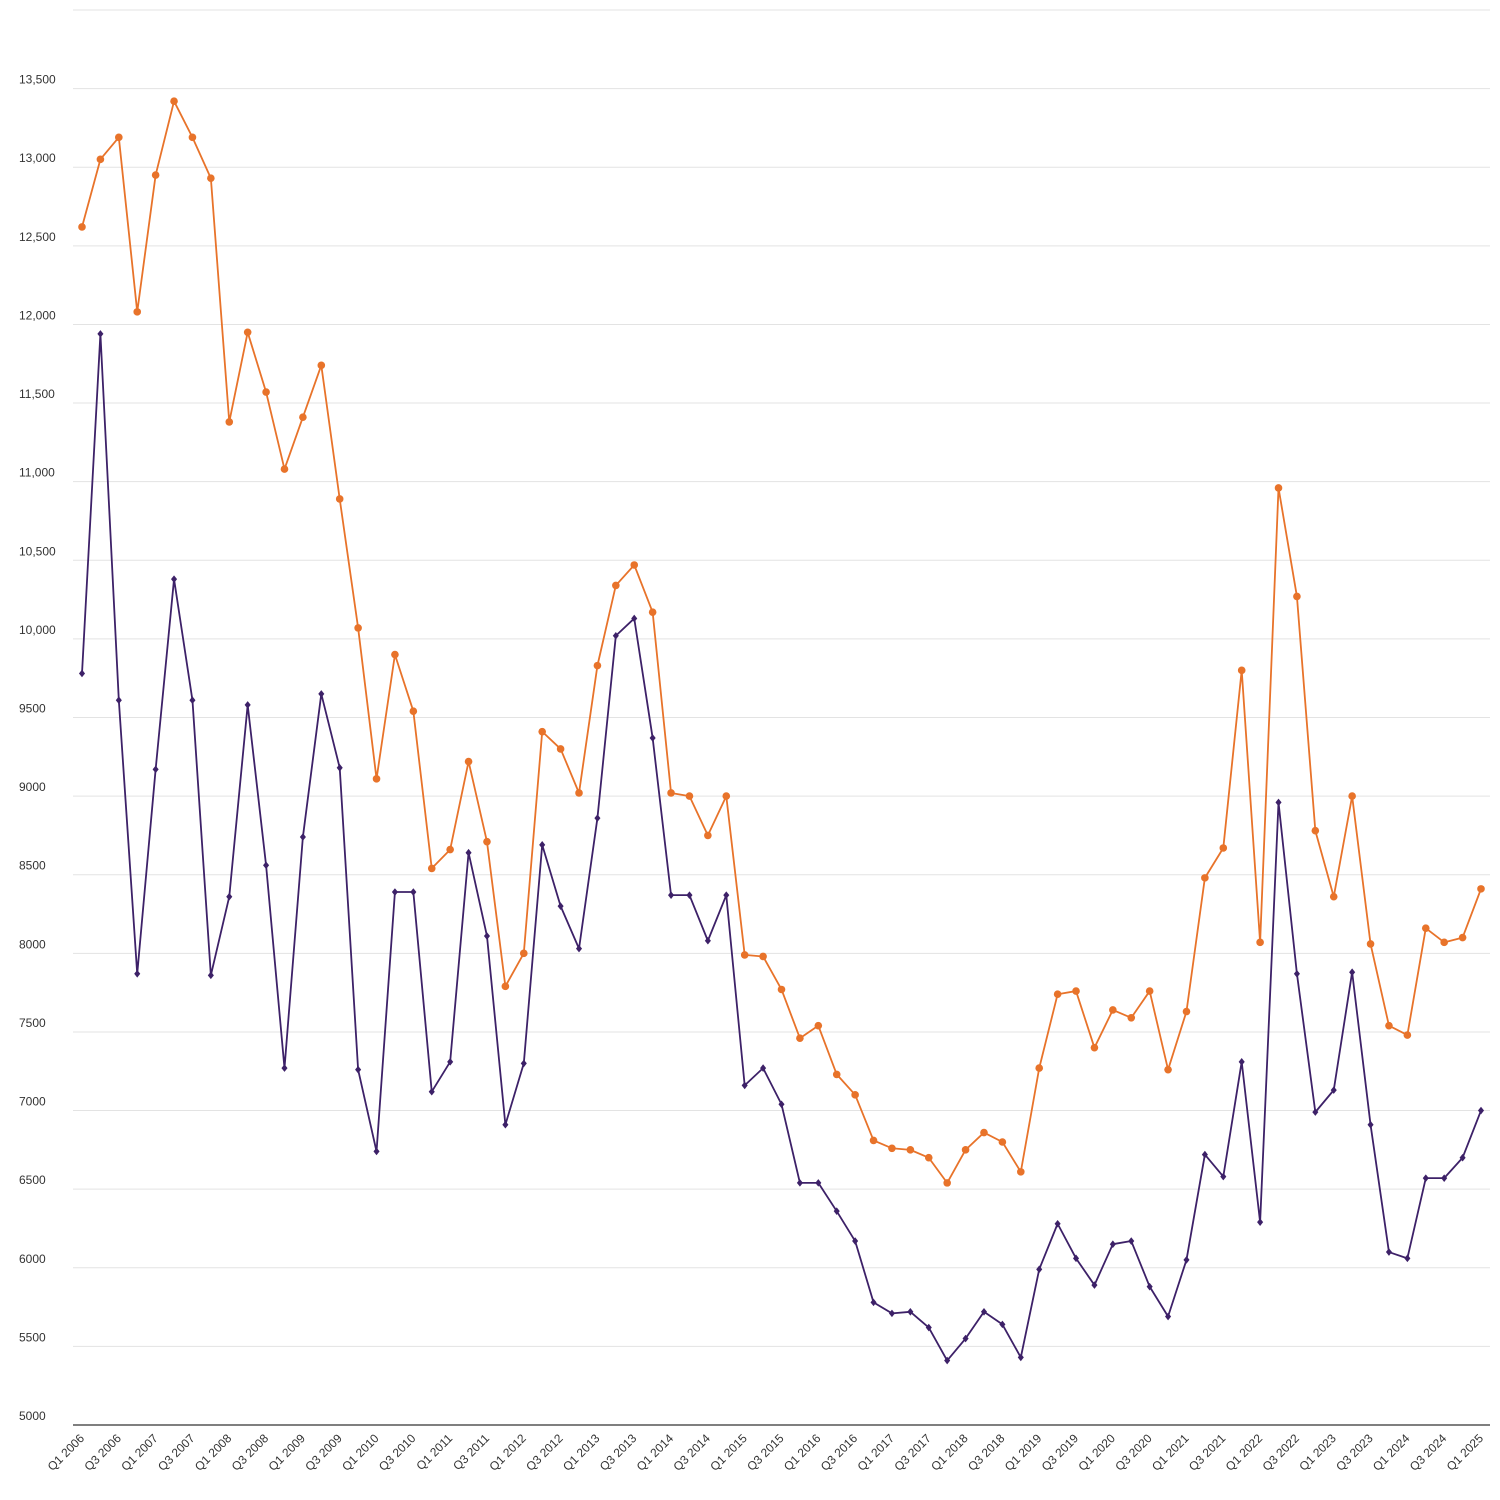  I want to click on x-tick-label: Q1 2013, so click(581, 1452).